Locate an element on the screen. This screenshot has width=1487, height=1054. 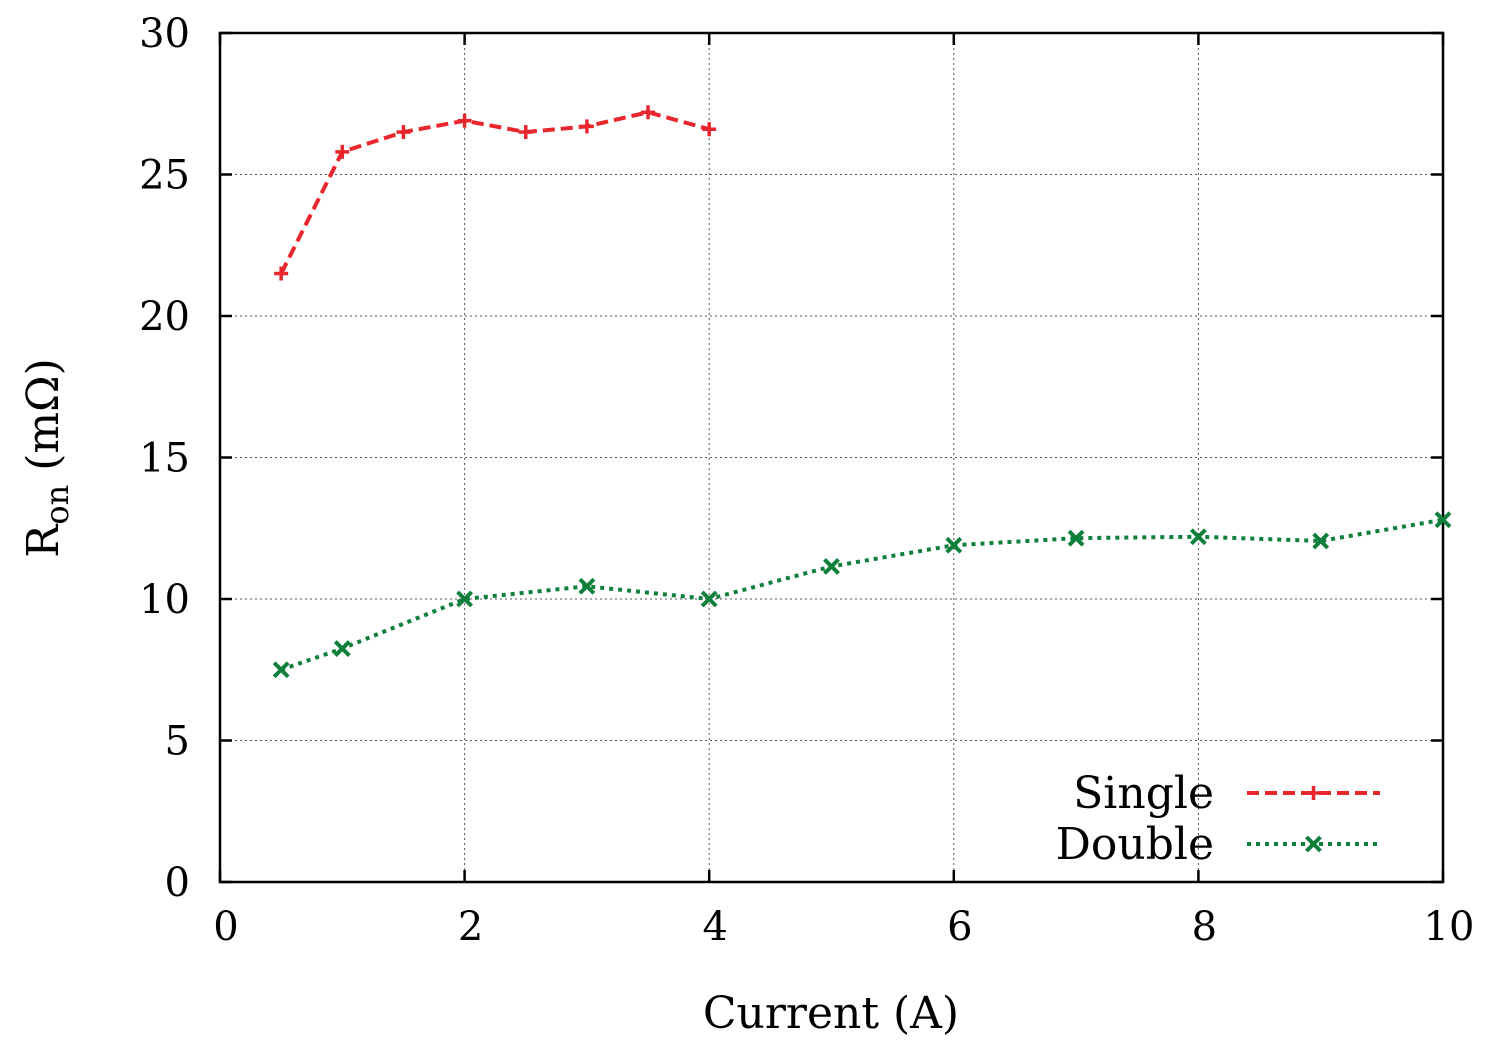
svg-text: Ron (mΩ) is located at coordinates (47, 458).